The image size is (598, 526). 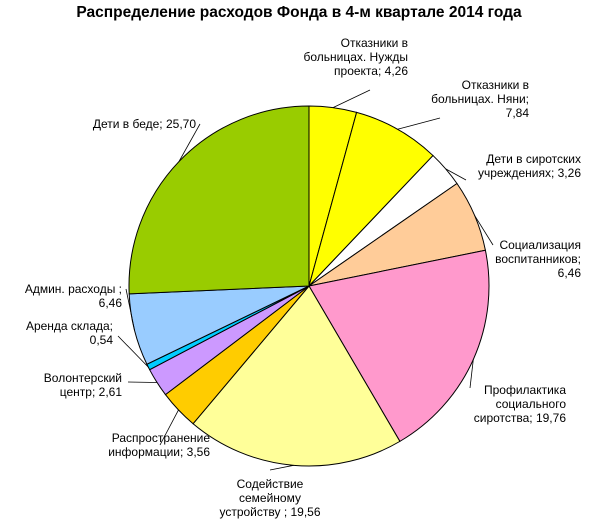 What do you see at coordinates (219, 200) in the screenshot?
I see `pie-slice` at bounding box center [219, 200].